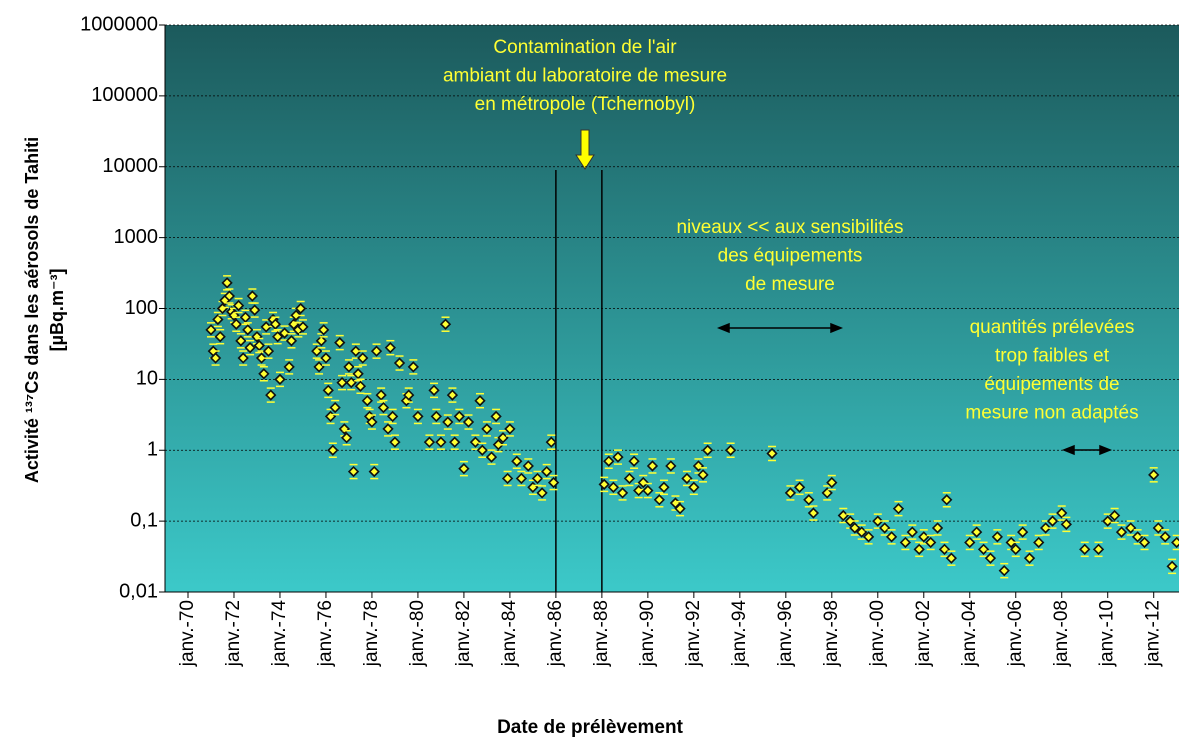  Describe the element at coordinates (147, 379) in the screenshot. I see `y-tick-label: 10` at that location.